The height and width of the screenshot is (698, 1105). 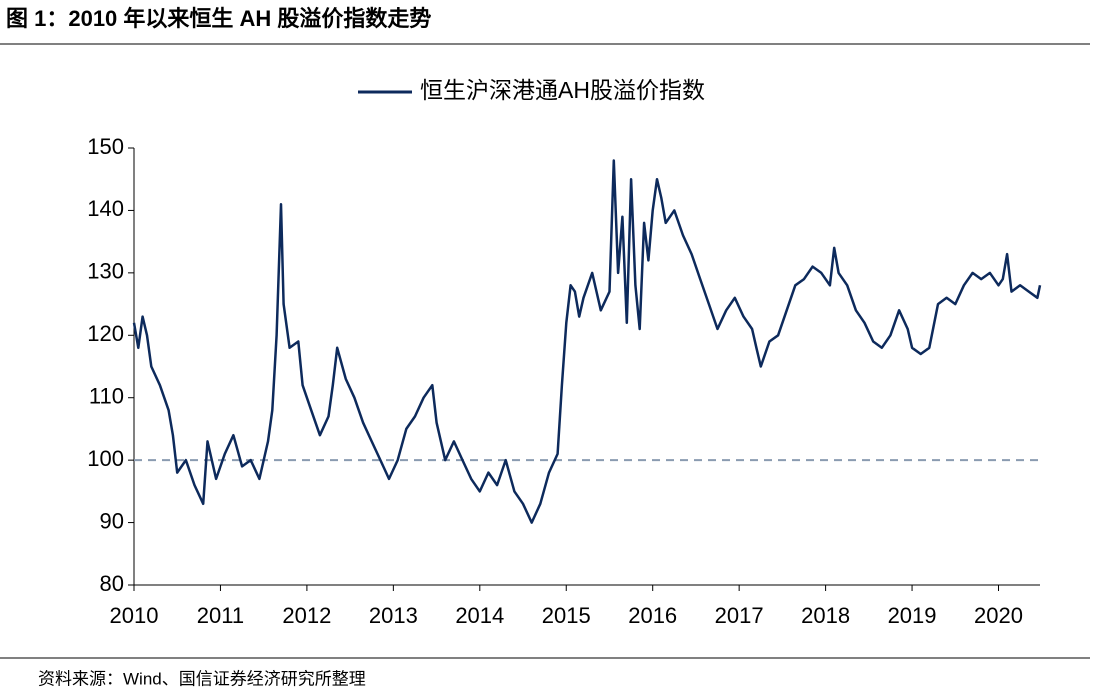 What do you see at coordinates (566, 615) in the screenshot?
I see `x-tick-label: 2015` at bounding box center [566, 615].